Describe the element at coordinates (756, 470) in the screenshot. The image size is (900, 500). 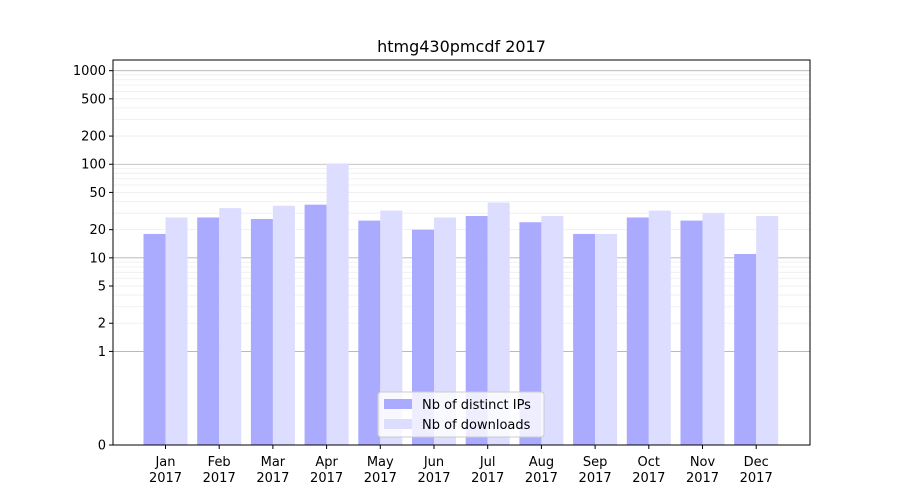
I see `x-tick-label: Dec 2017` at that location.